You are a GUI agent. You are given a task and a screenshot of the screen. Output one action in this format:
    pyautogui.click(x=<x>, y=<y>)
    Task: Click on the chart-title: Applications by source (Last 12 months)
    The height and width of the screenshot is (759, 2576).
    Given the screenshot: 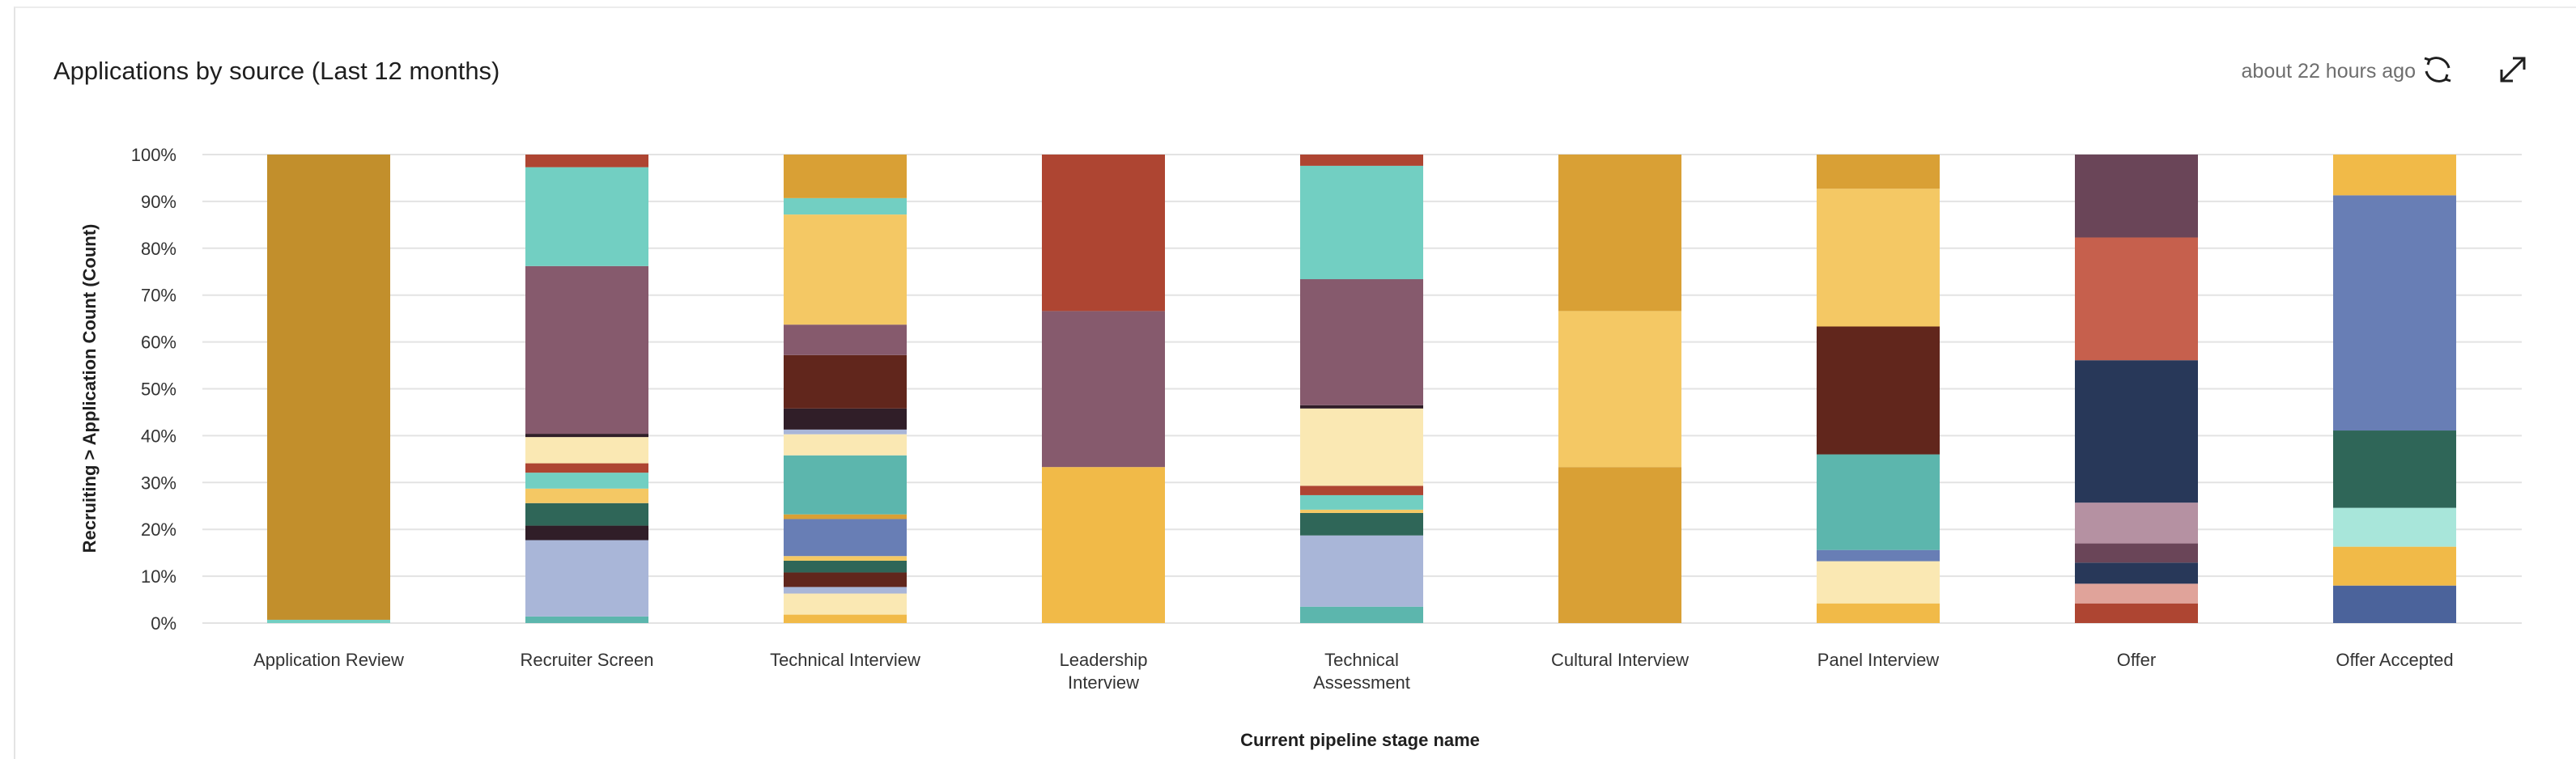 What is the action you would take?
    pyautogui.click(x=277, y=71)
    